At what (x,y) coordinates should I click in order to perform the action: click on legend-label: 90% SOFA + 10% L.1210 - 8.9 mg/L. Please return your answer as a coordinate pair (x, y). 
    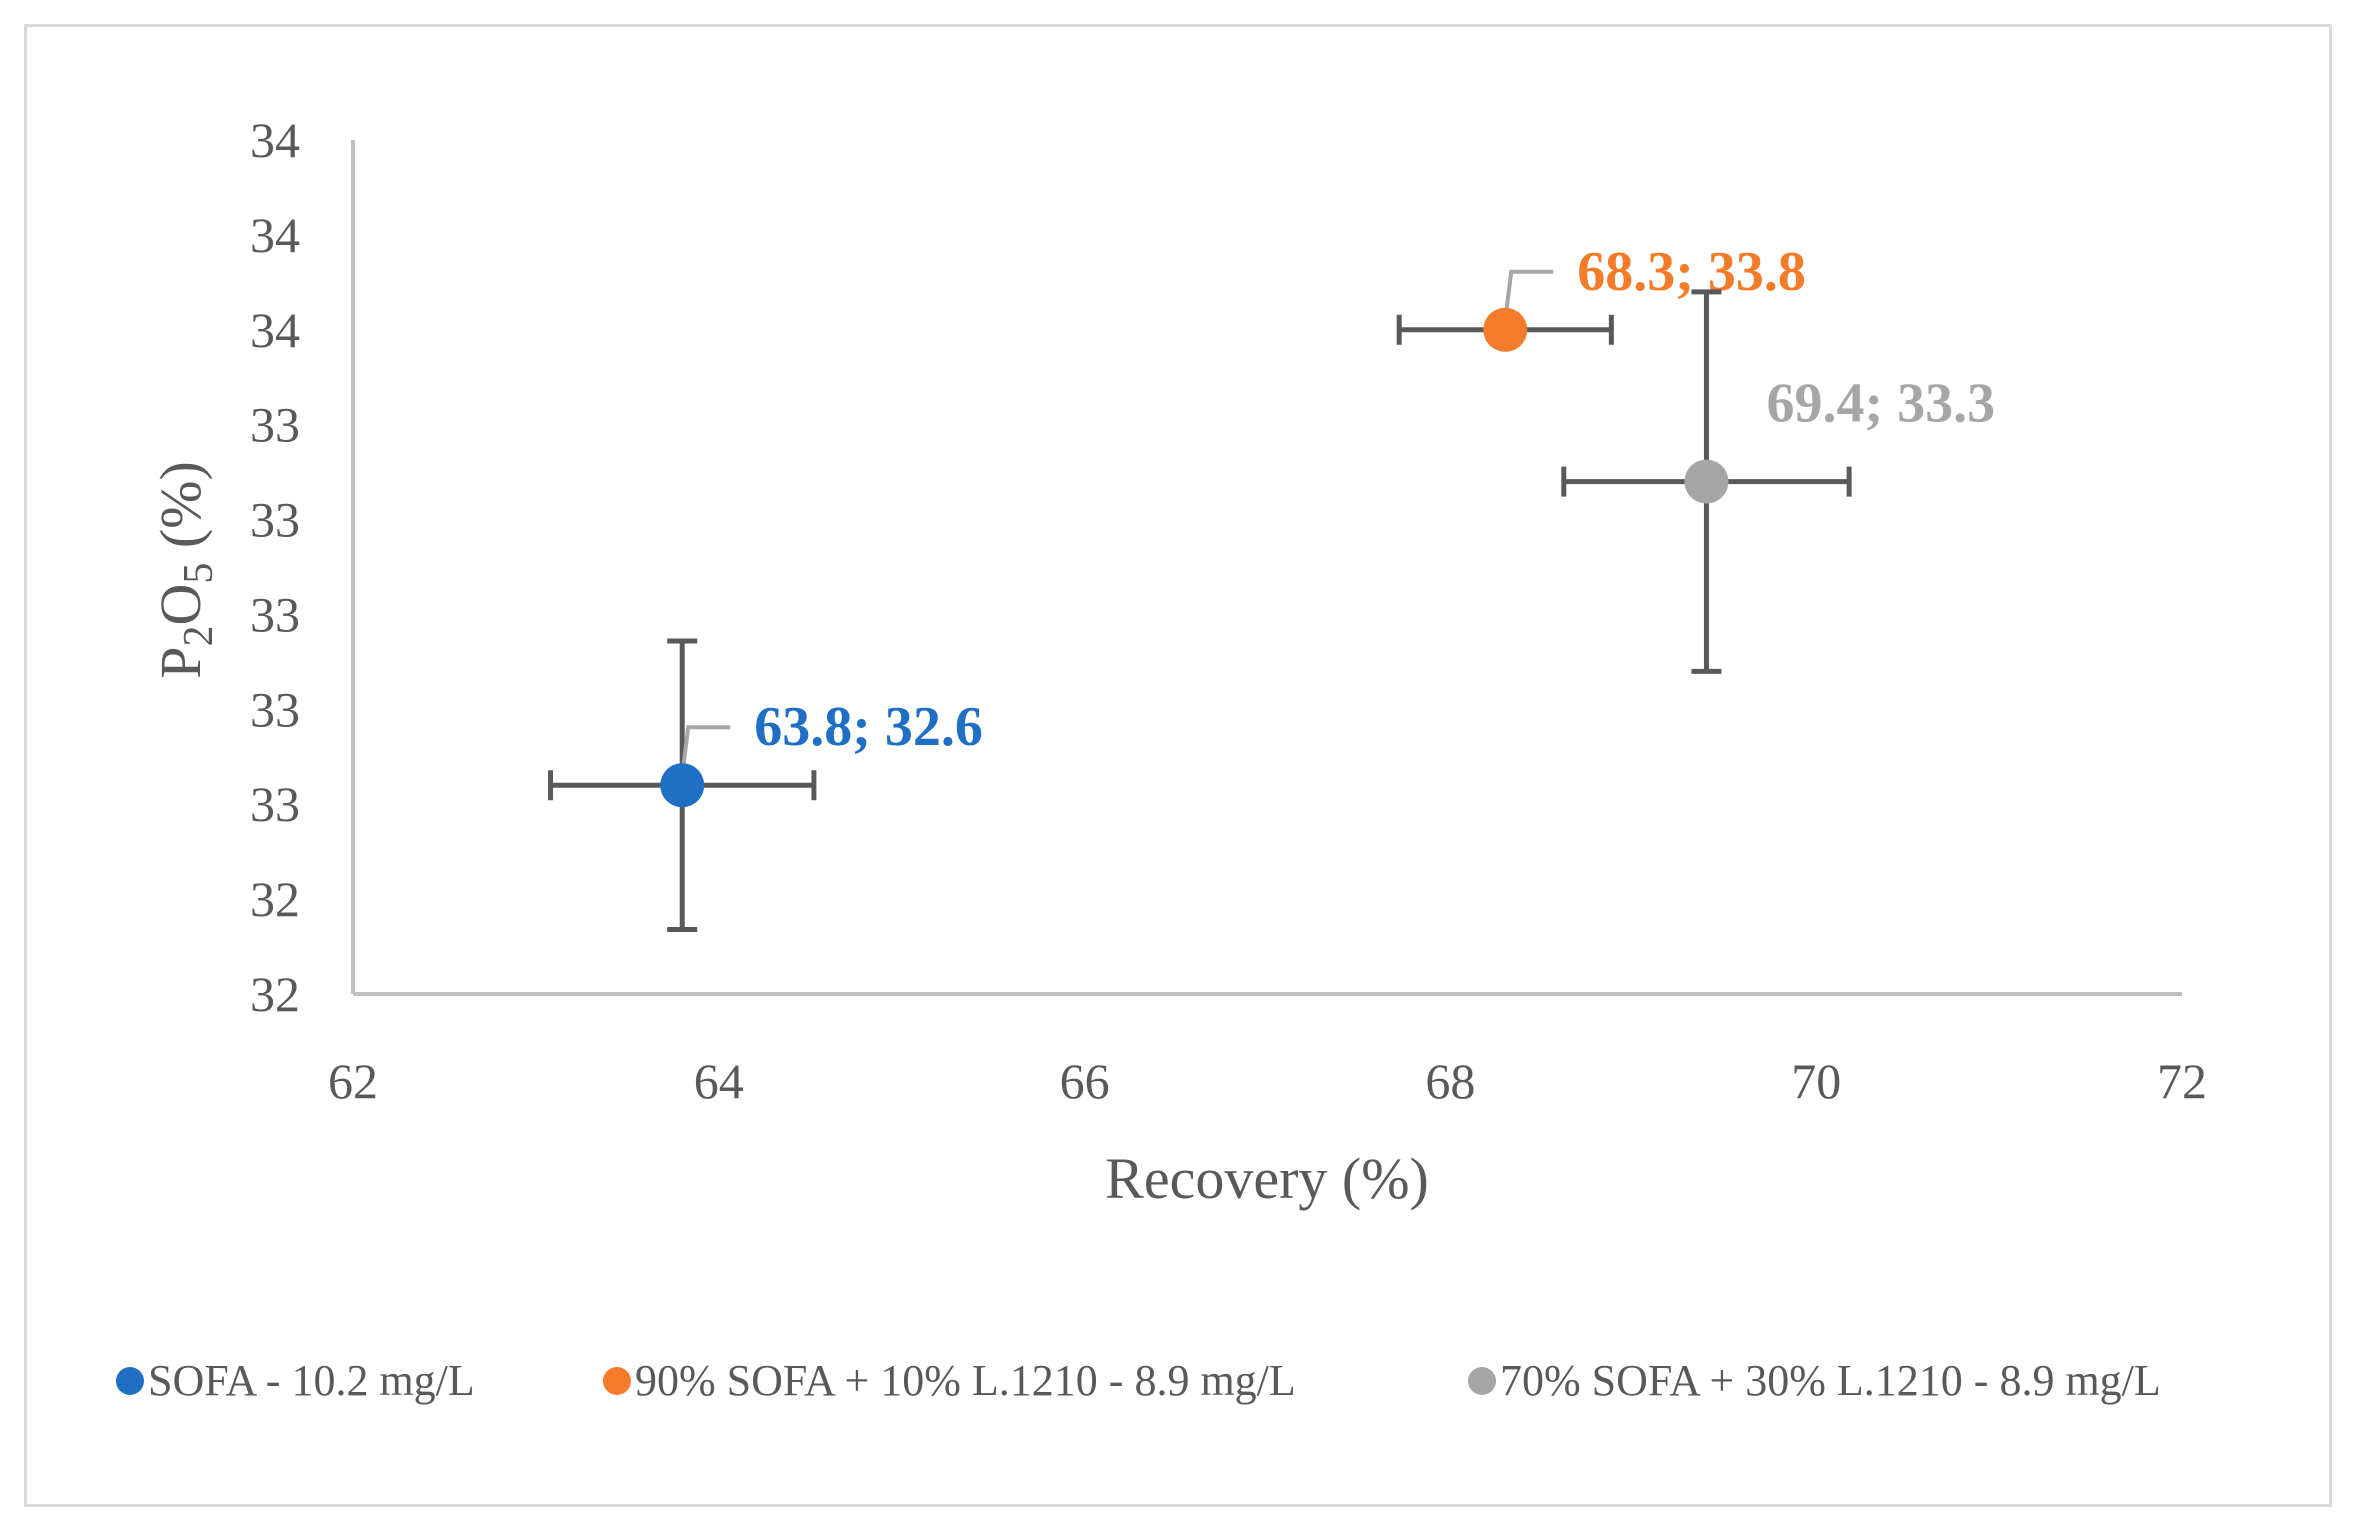
    Looking at the image, I should click on (965, 1380).